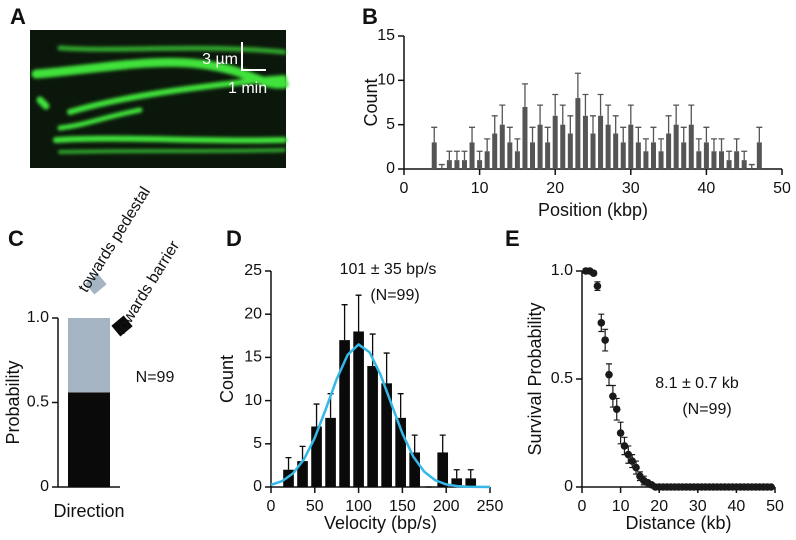  I want to click on x-tick-label: 20, so click(555, 188).